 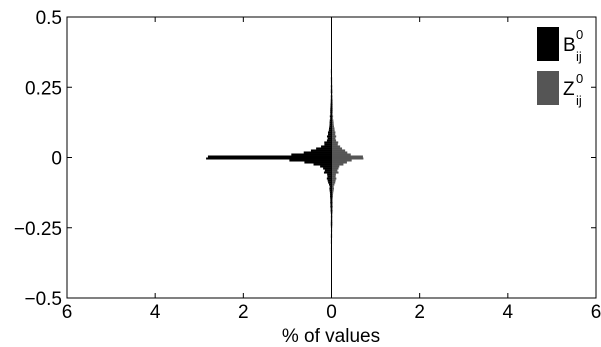 I want to click on y-tick-label: −0.25, so click(x=38, y=229).